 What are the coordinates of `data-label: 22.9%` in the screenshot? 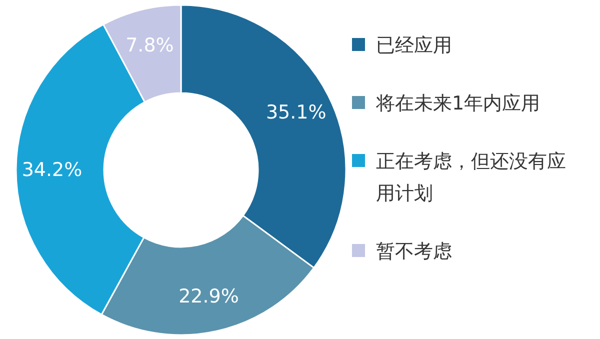 It's located at (208, 297).